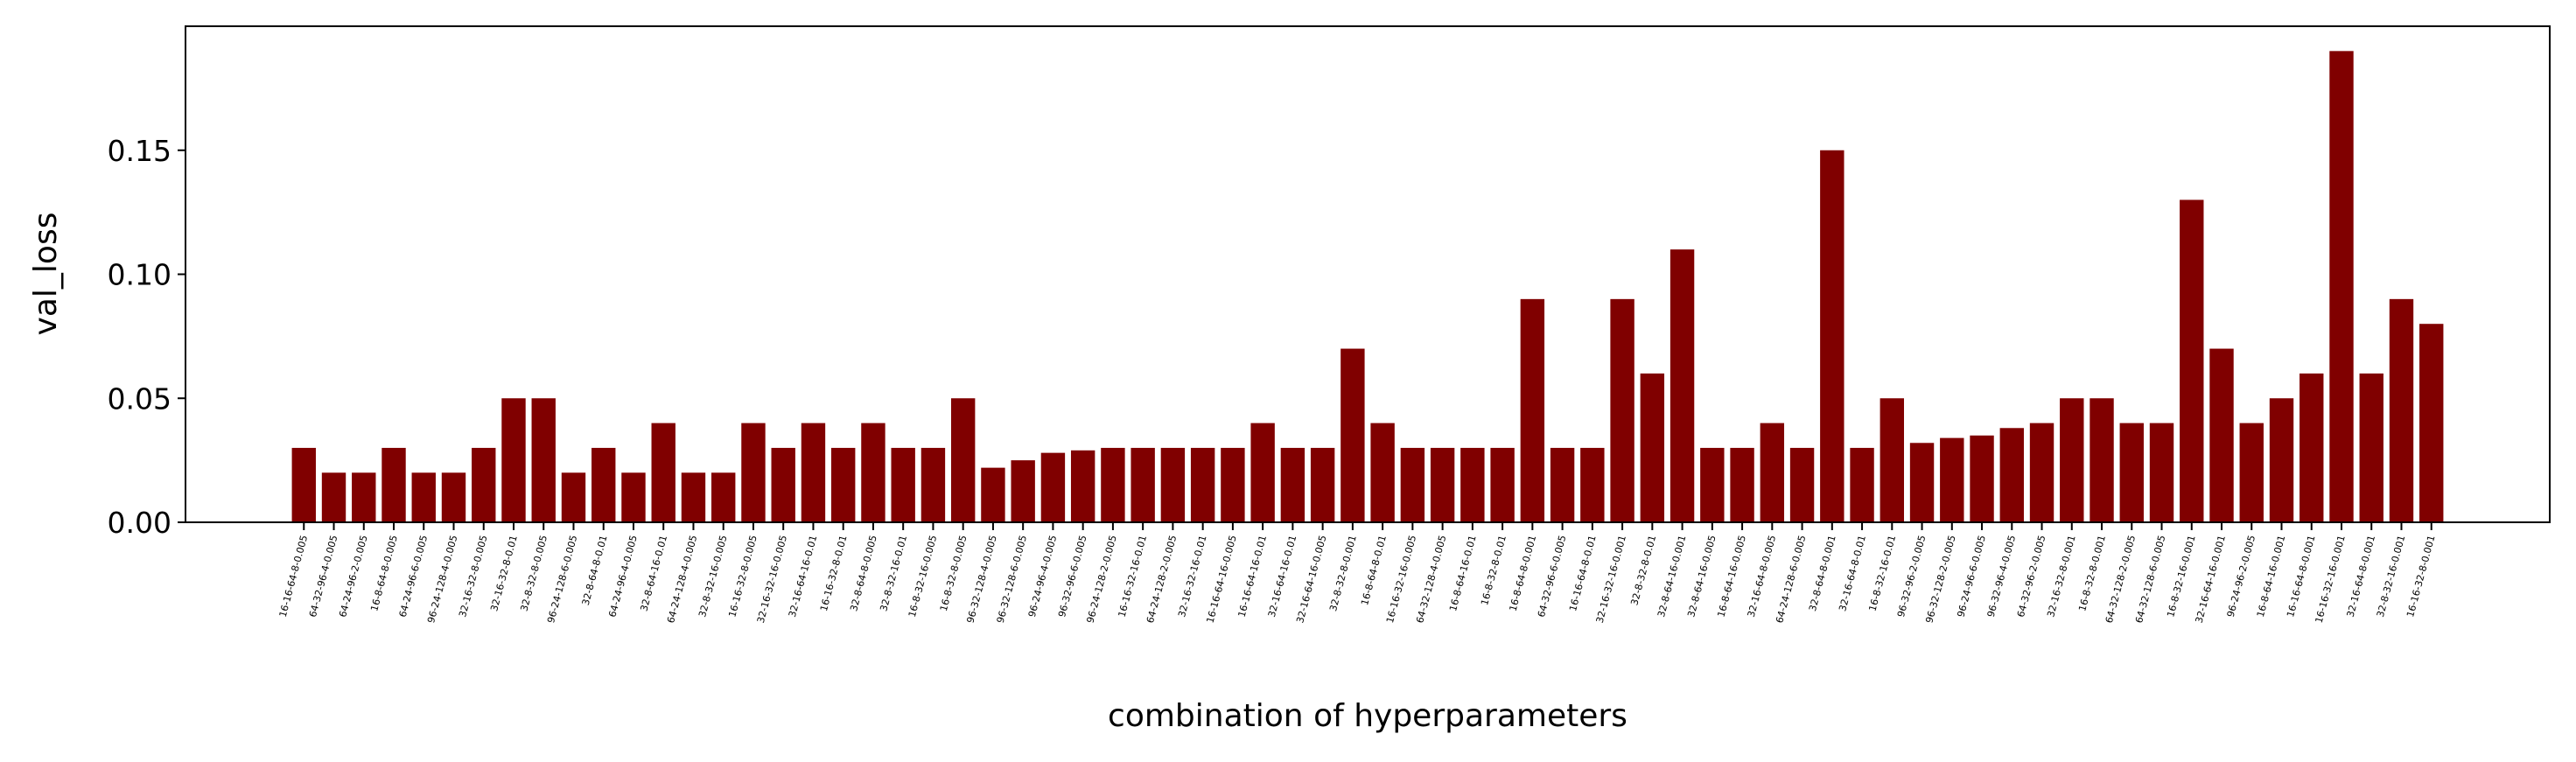  I want to click on x-tick-label: 16-16-32-16-0.001, so click(2331, 579).